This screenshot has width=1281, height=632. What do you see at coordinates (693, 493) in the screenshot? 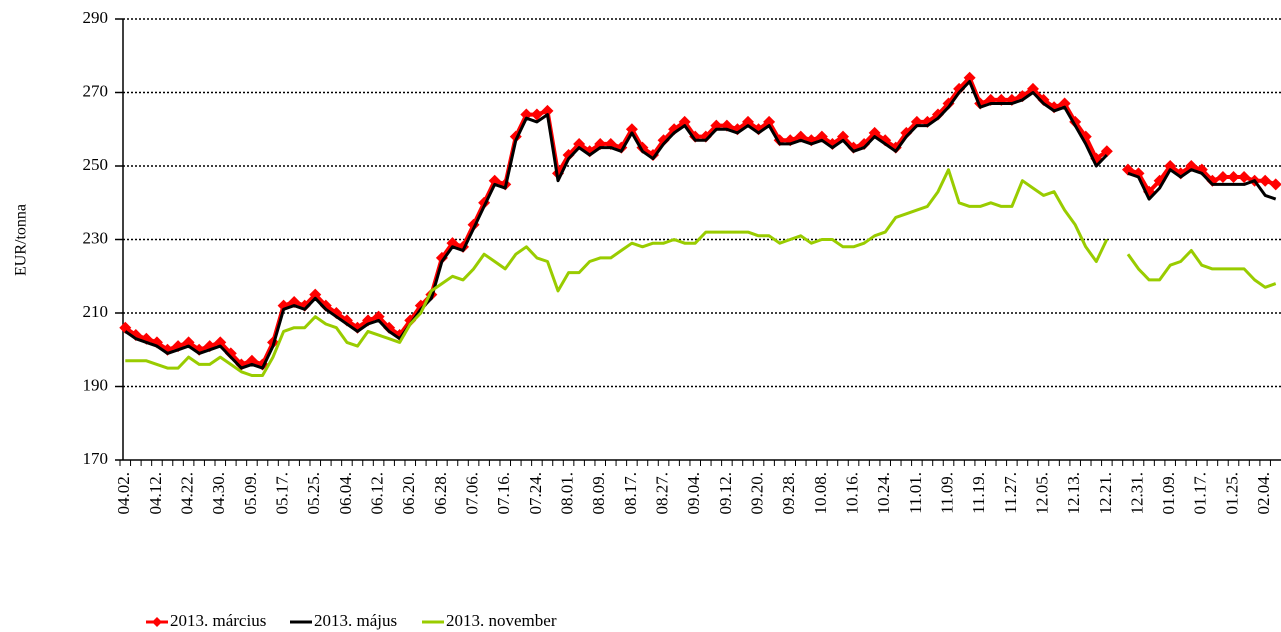
I see `x-tick-label: 09.04.` at bounding box center [693, 493].